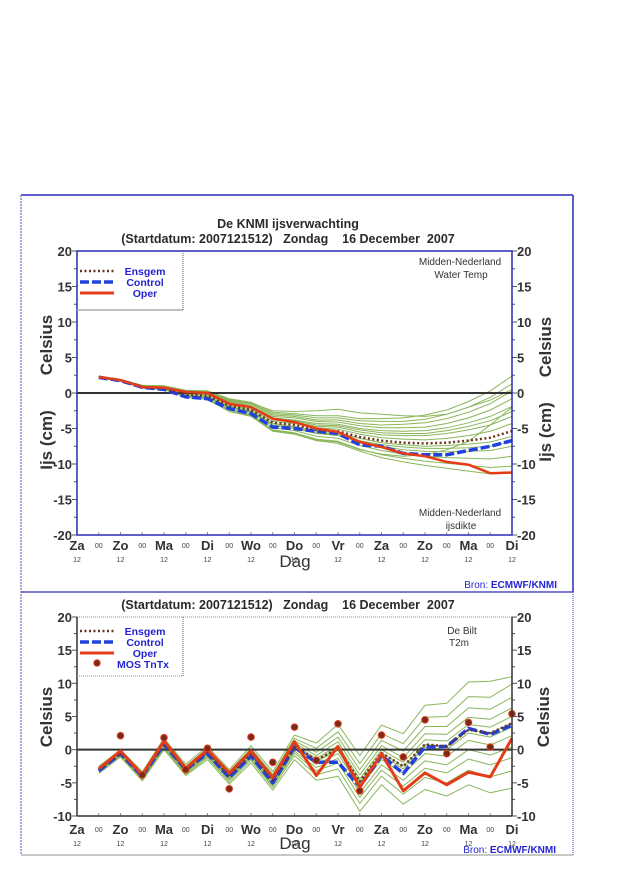 Image resolution: width=640 pixels, height=880 pixels. Describe the element at coordinates (509, 850) in the screenshot. I see `source-credit: Bron: ECMWF/KNMI` at that location.